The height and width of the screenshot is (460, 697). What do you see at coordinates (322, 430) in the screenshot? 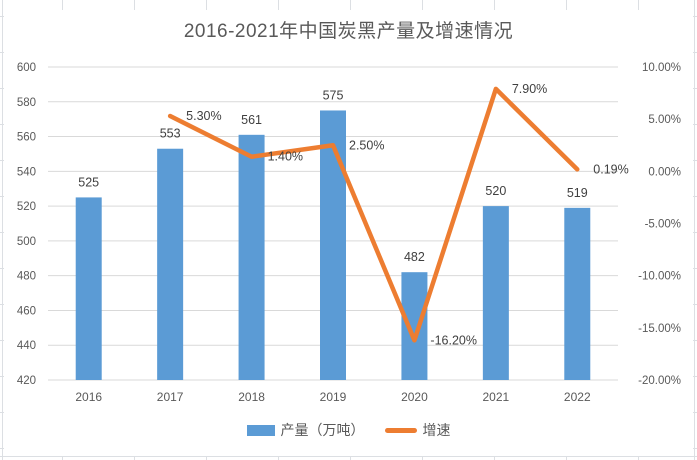
I see `legend-label-production: 产量（万吨）` at bounding box center [322, 430].